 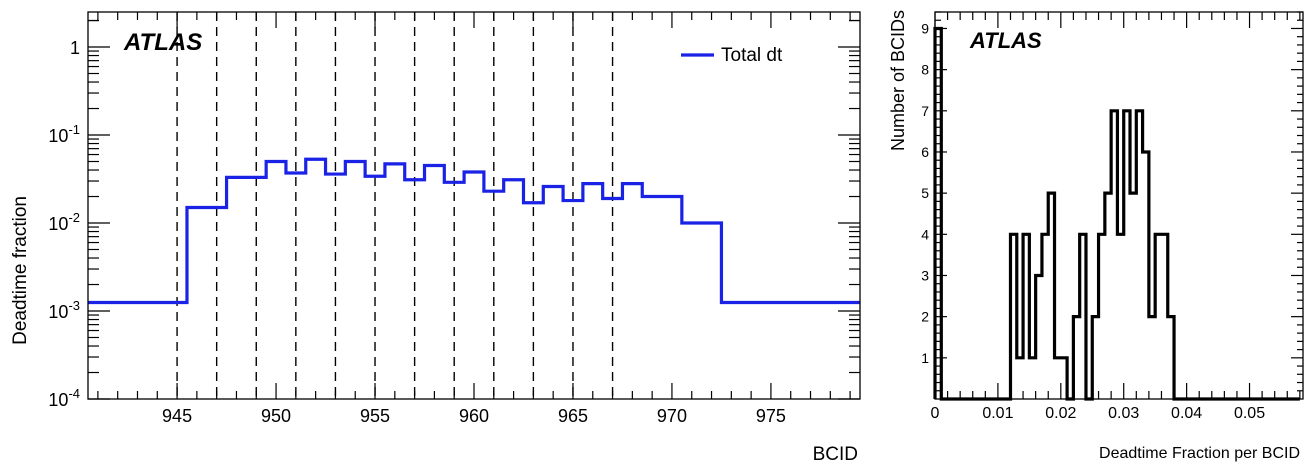 I want to click on x-tick-label: 965, so click(x=573, y=416).